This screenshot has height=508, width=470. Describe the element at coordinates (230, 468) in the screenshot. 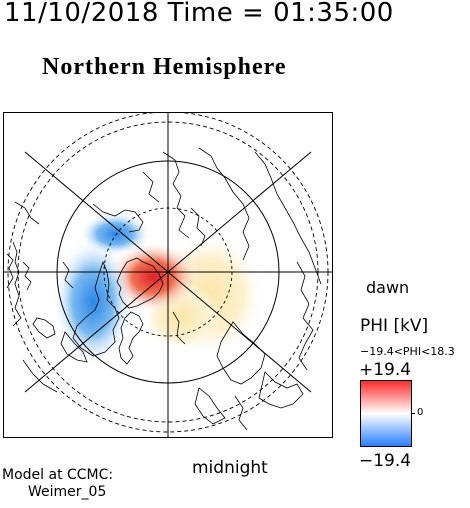

I see `midnight-label: midnight` at that location.